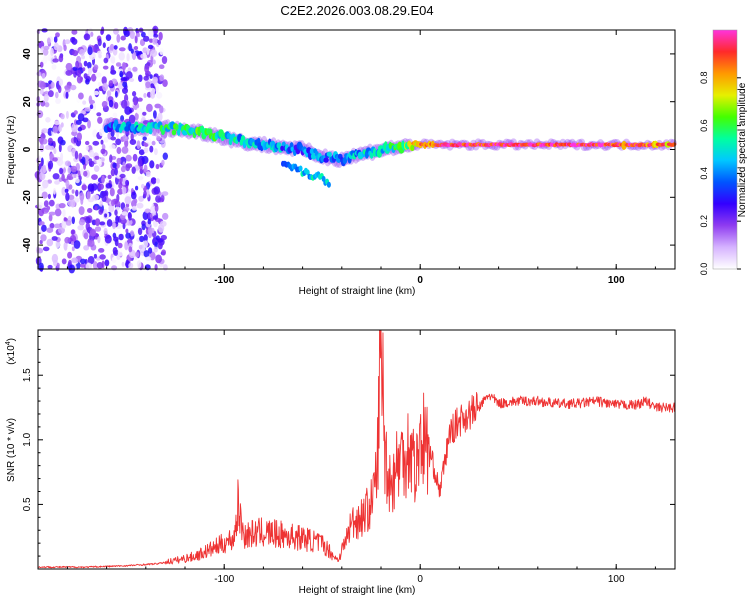 This screenshot has width=750, height=600. I want to click on snr-xtick-label: 0, so click(420, 579).